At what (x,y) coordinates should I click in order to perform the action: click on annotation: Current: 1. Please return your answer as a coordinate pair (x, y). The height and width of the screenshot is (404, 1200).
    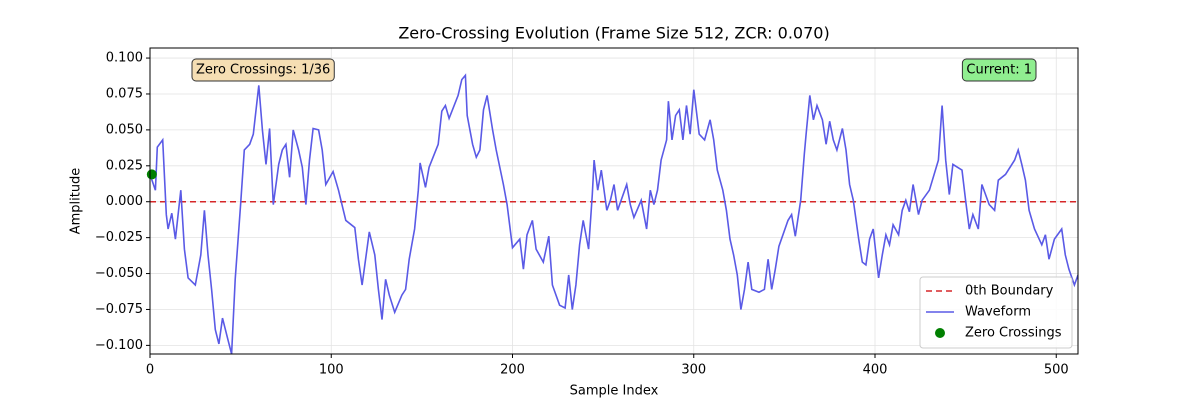
    Looking at the image, I should click on (999, 70).